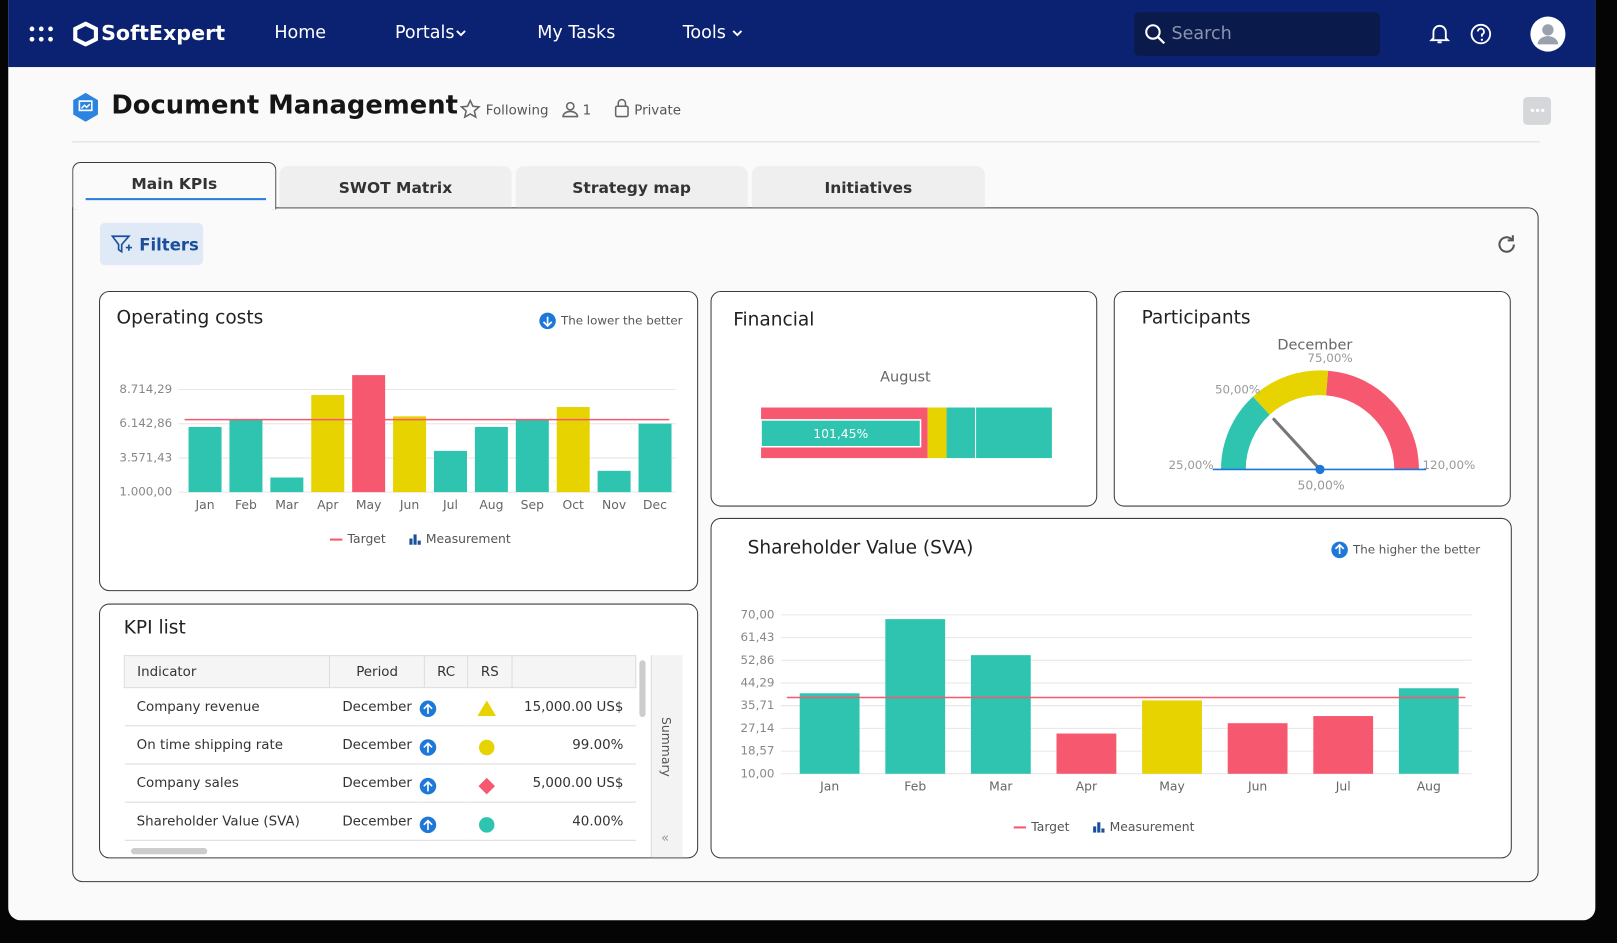 The height and width of the screenshot is (943, 1617). I want to click on summary-strip: Summary «, so click(666, 756).